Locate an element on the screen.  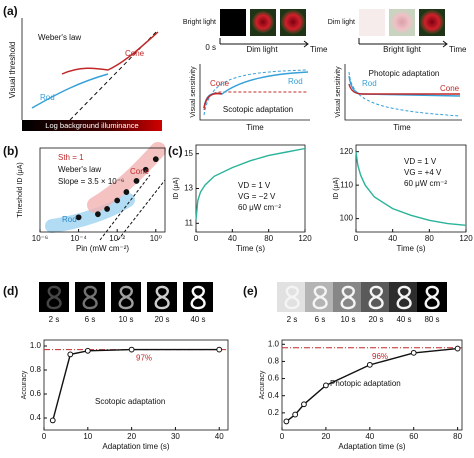
thumbnail-label: 40 s is located at coordinates (197, 319).